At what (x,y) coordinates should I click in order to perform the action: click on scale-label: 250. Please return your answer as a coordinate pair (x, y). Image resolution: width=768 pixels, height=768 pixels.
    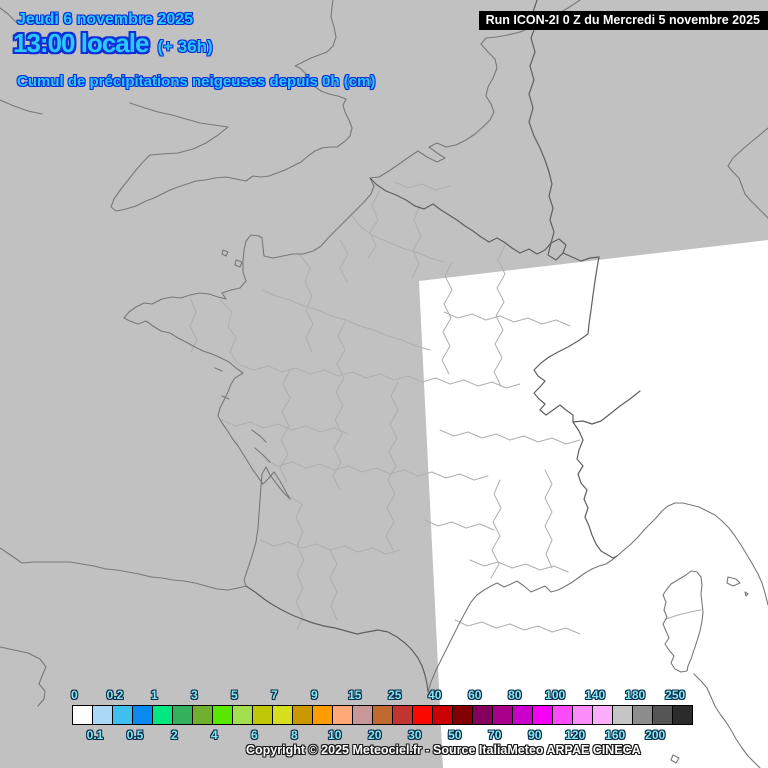
    Looking at the image, I should click on (675, 695).